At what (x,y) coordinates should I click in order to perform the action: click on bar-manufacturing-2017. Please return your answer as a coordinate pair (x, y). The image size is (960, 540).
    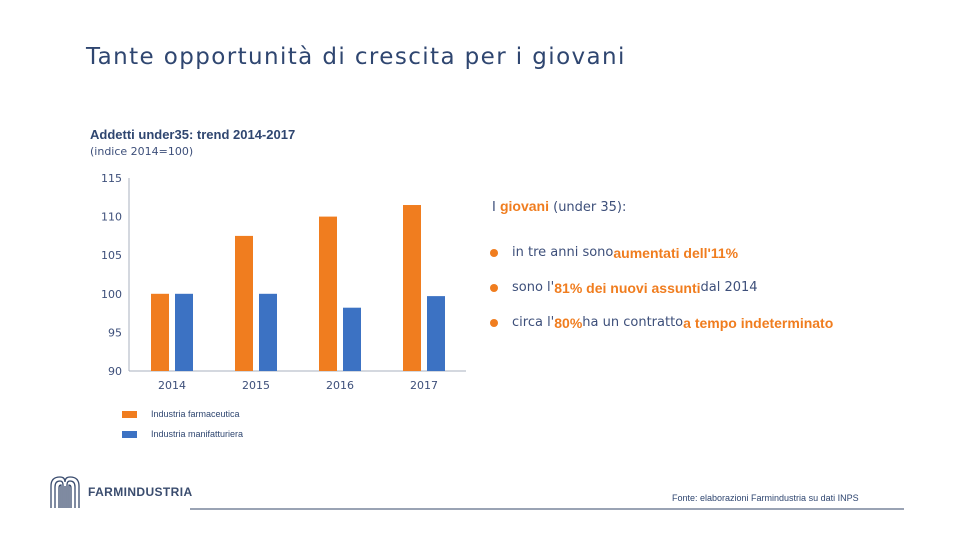
    Looking at the image, I should click on (436, 333).